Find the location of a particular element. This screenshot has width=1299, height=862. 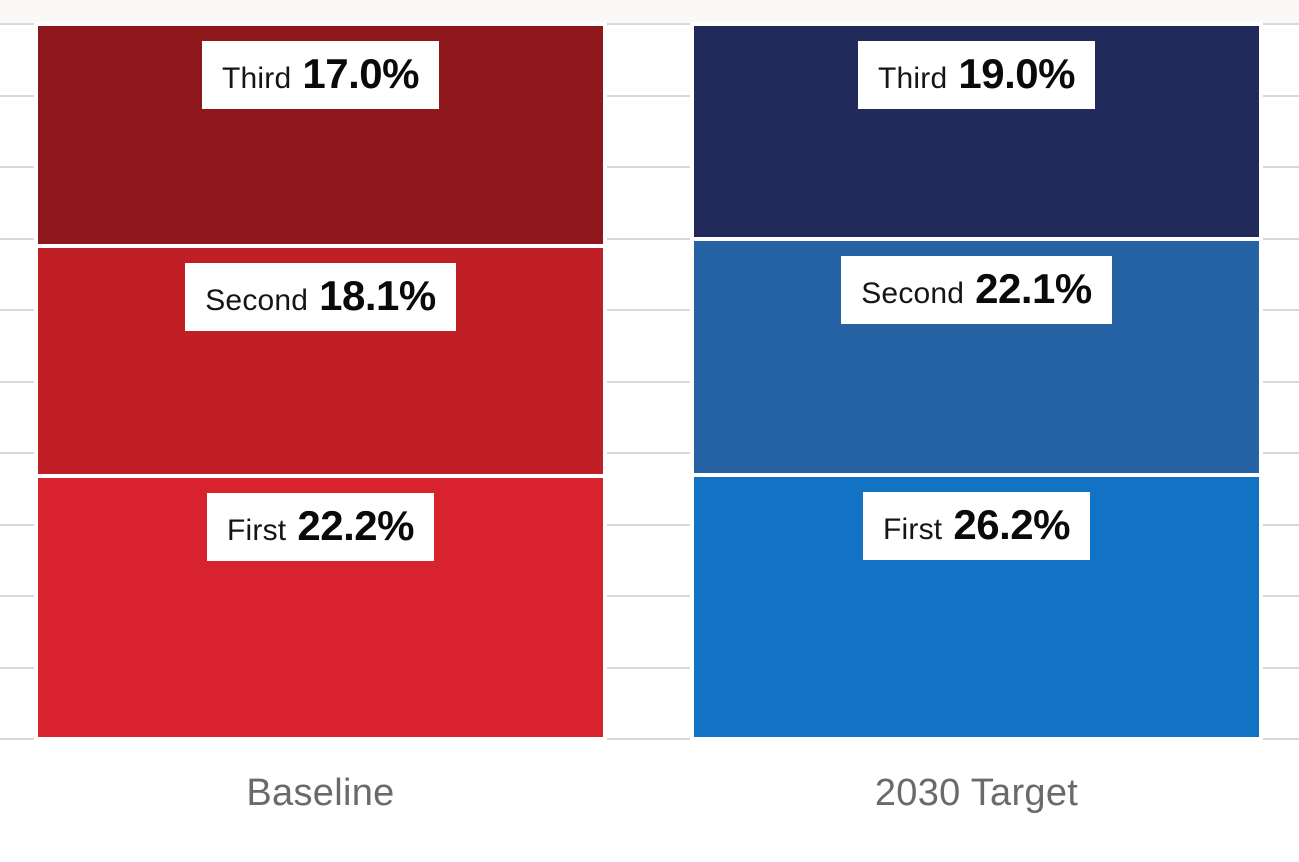

segment-value-label: 26.2% is located at coordinates (1011, 525).